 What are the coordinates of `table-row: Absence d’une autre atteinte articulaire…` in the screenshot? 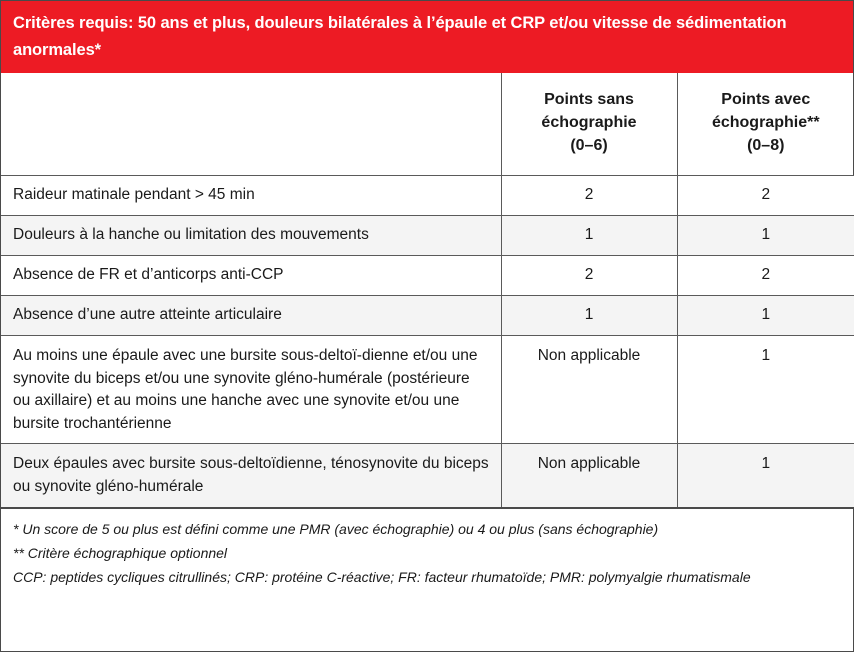 It's located at (427, 315).